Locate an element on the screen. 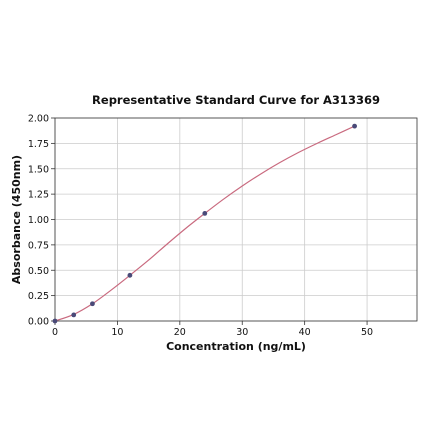 This screenshot has width=440, height=441. y-tick-label: 0.75 is located at coordinates (38, 245).